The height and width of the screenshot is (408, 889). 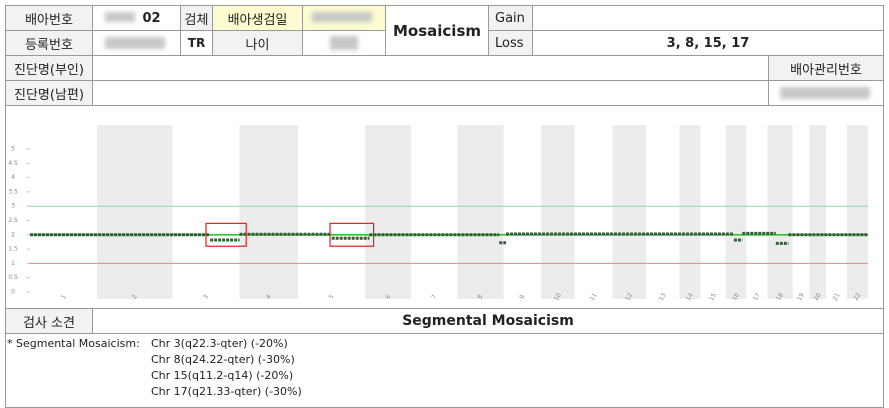 What do you see at coordinates (49, 18) in the screenshot?
I see `label: 배아번호` at bounding box center [49, 18].